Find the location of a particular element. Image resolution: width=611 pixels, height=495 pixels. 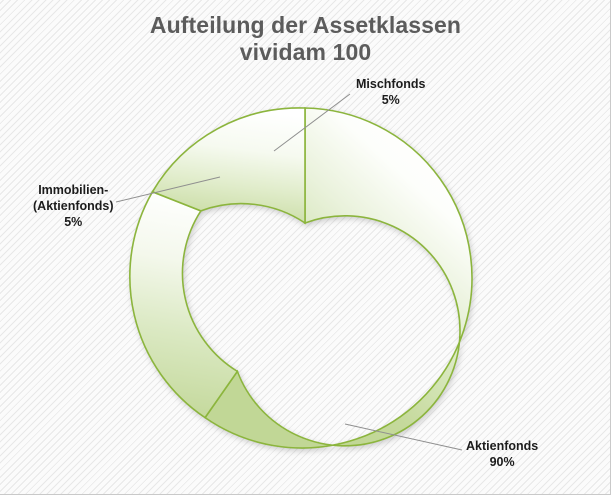

slice-mischfonds is located at coordinates (228, 166).